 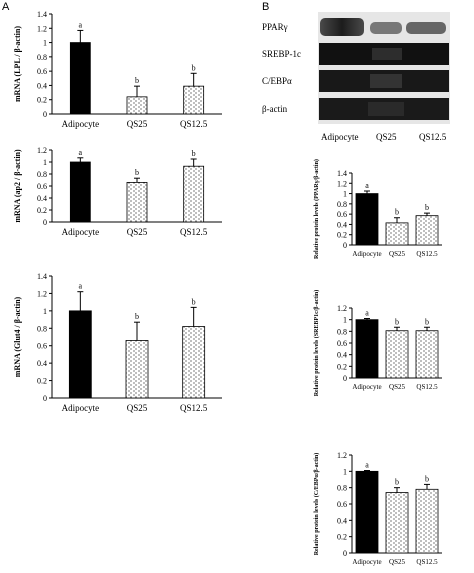 What do you see at coordinates (17, 336) in the screenshot?
I see `y-axis-label: mRNA (Glut4 / β-actin)` at bounding box center [17, 336].